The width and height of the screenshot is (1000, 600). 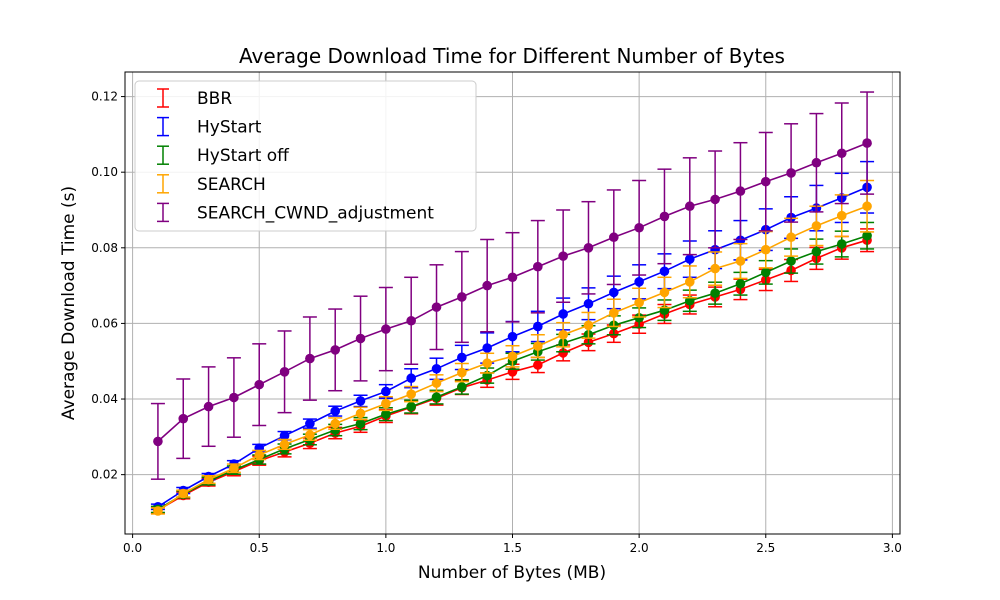 I want to click on x-tick-label: 1.0, so click(x=385, y=548).